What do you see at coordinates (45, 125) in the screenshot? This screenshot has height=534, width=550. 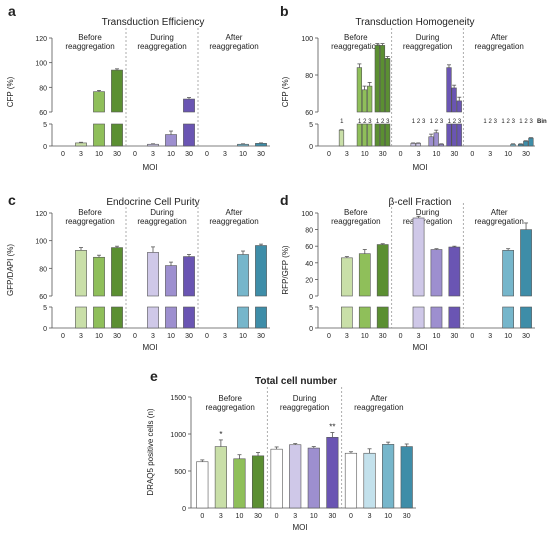 I see `y-tick-label-a: 5` at bounding box center [45, 125].